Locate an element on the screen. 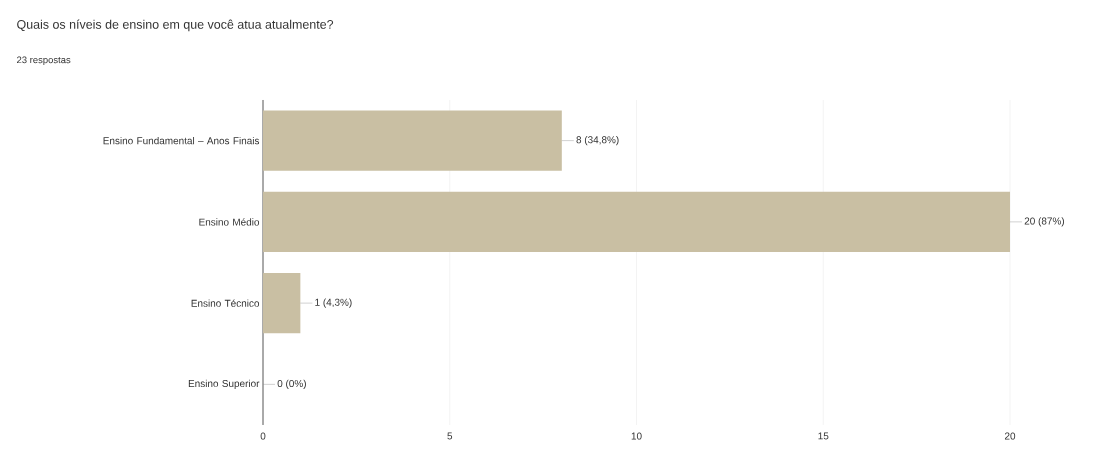  x-tick-label: 5 is located at coordinates (450, 436).